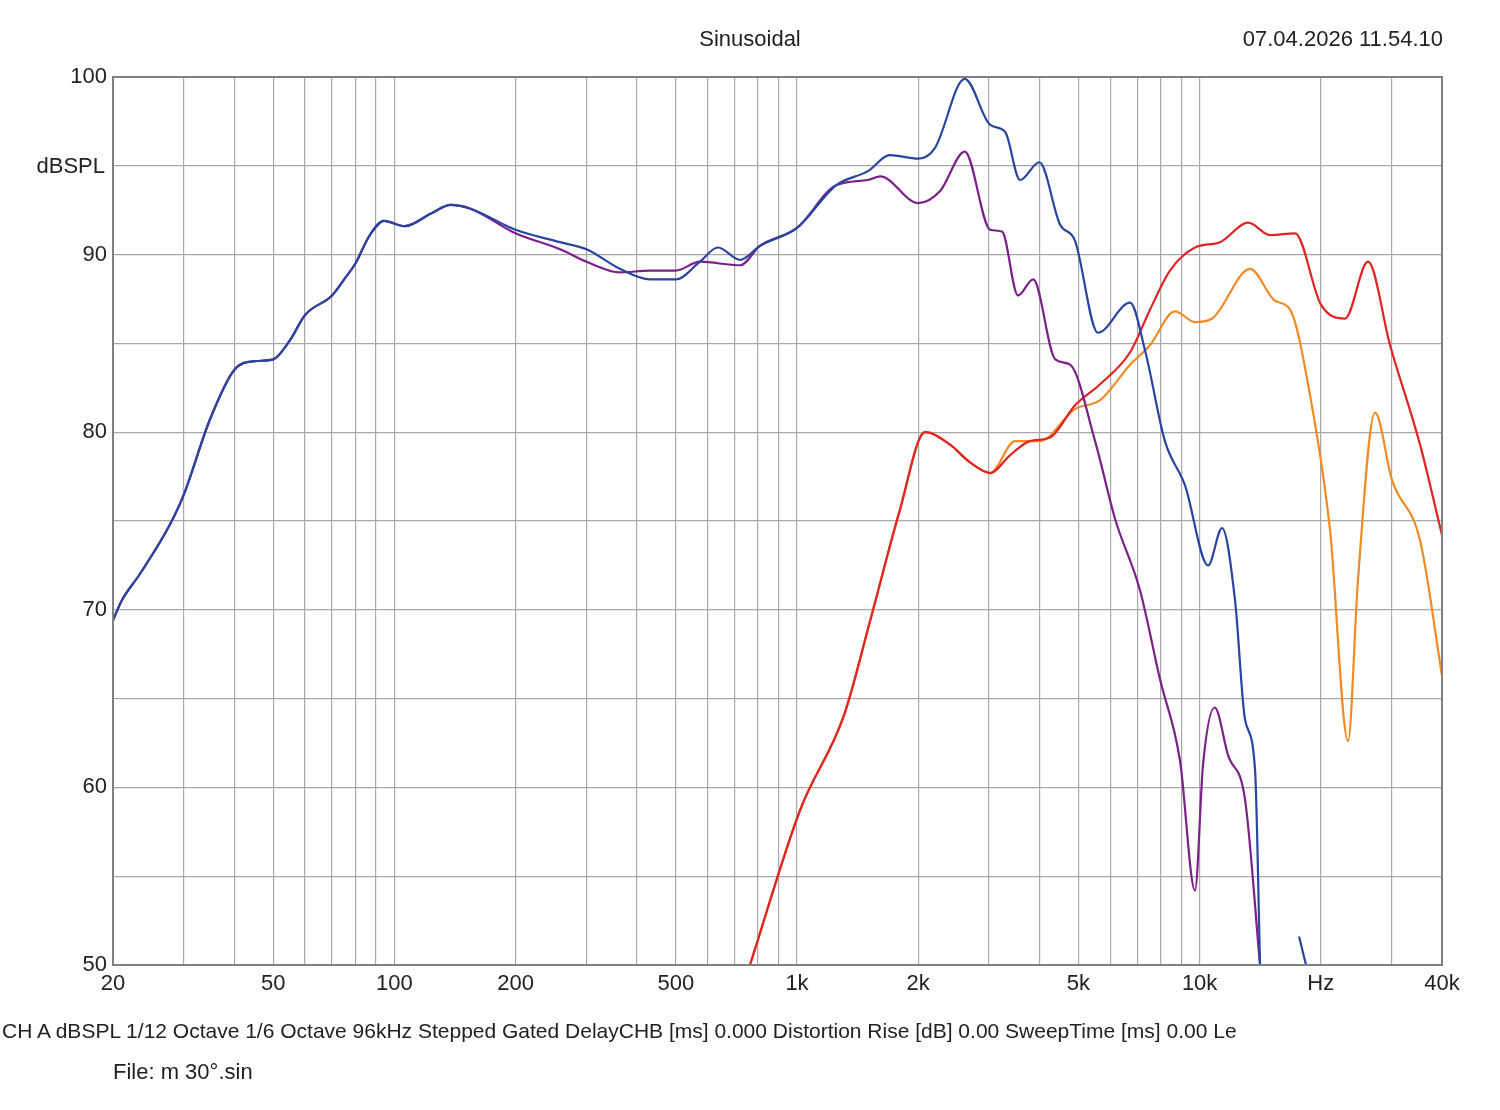 The width and height of the screenshot is (1500, 1110). I want to click on x-tick-label: 40k, so click(1442, 983).